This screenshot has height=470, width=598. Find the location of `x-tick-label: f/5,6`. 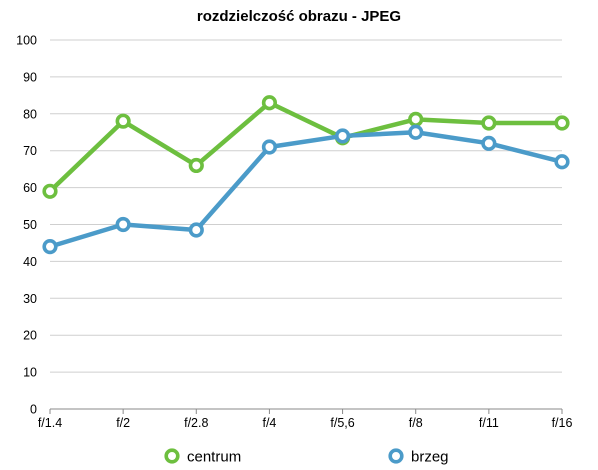

x-tick-label: f/5,6 is located at coordinates (342, 423).